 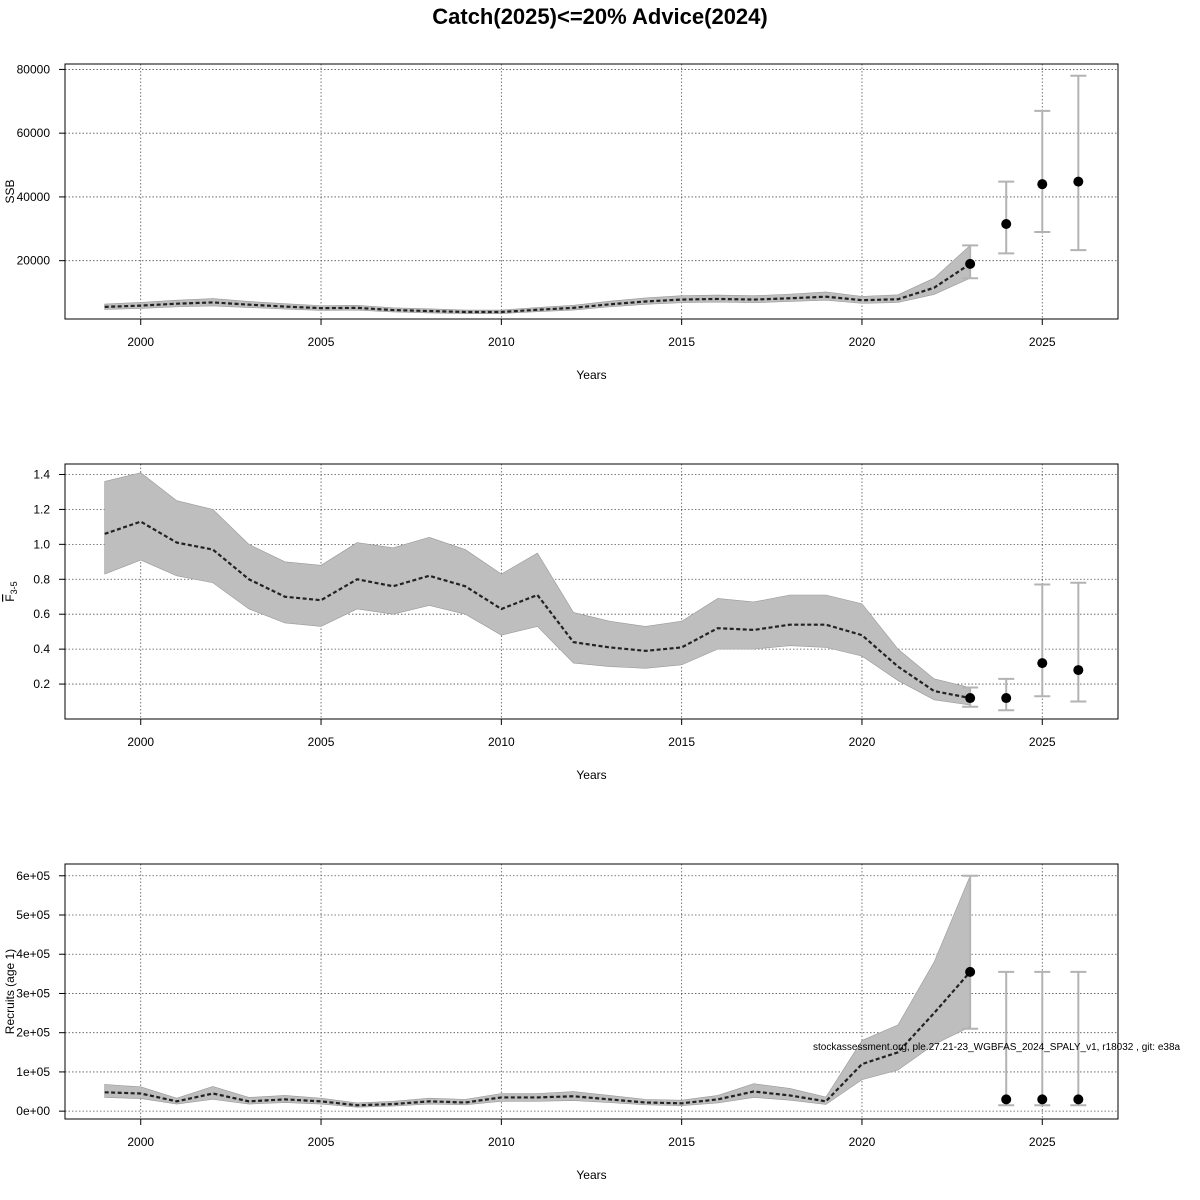 I want to click on y-tick-label: 1.0, so click(x=41, y=544).